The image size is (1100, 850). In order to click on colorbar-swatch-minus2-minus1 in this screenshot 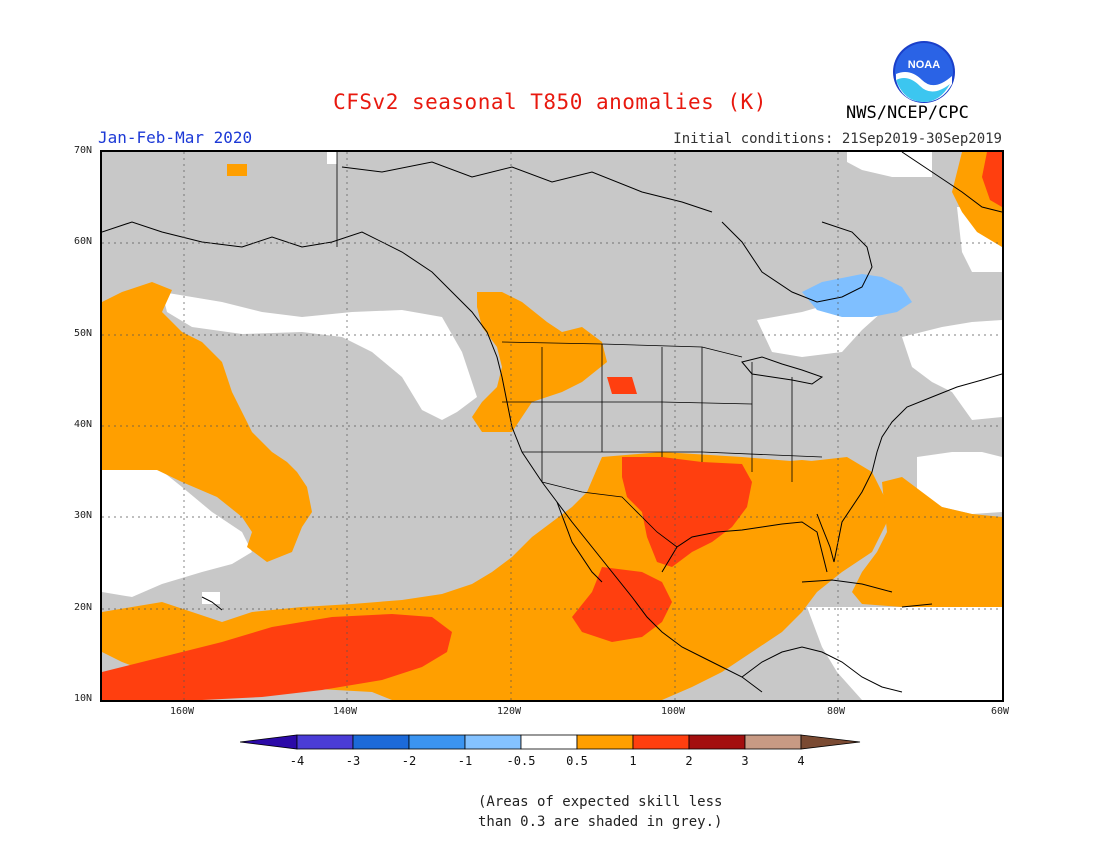, I will do `click(437, 742)`.